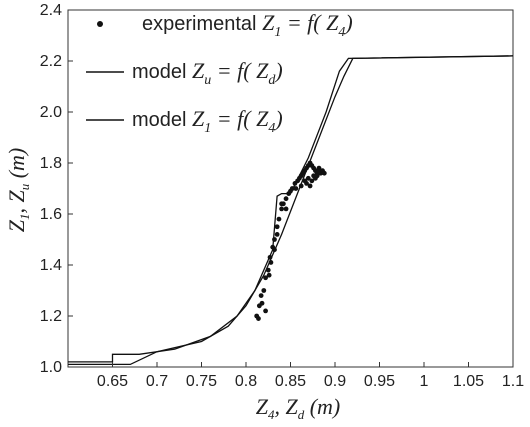  Describe the element at coordinates (290, 381) in the screenshot. I see `x-tick-label: 0.85` at that location.